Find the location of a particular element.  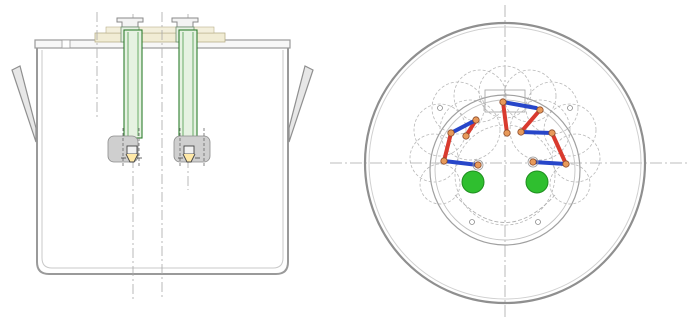

gripper-head-left is located at coordinates (132, 150).